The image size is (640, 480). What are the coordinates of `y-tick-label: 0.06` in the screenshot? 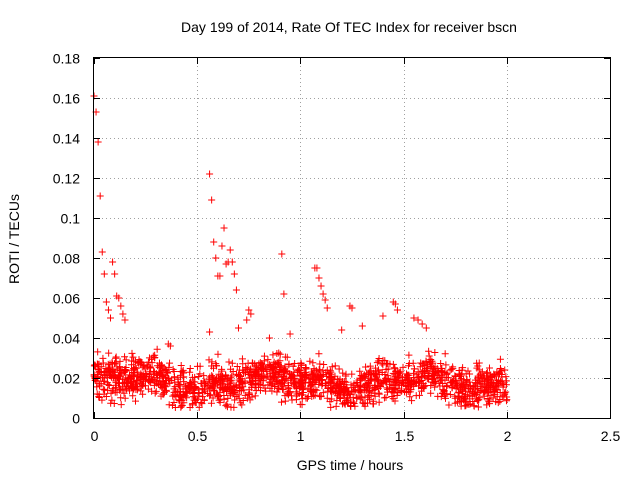 It's located at (66, 299).